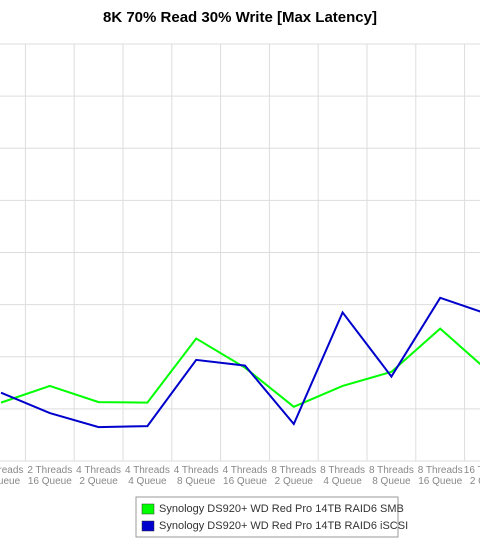 The width and height of the screenshot is (480, 544). I want to click on x-tick-label: 4 Threads 16 Queue, so click(245, 476).